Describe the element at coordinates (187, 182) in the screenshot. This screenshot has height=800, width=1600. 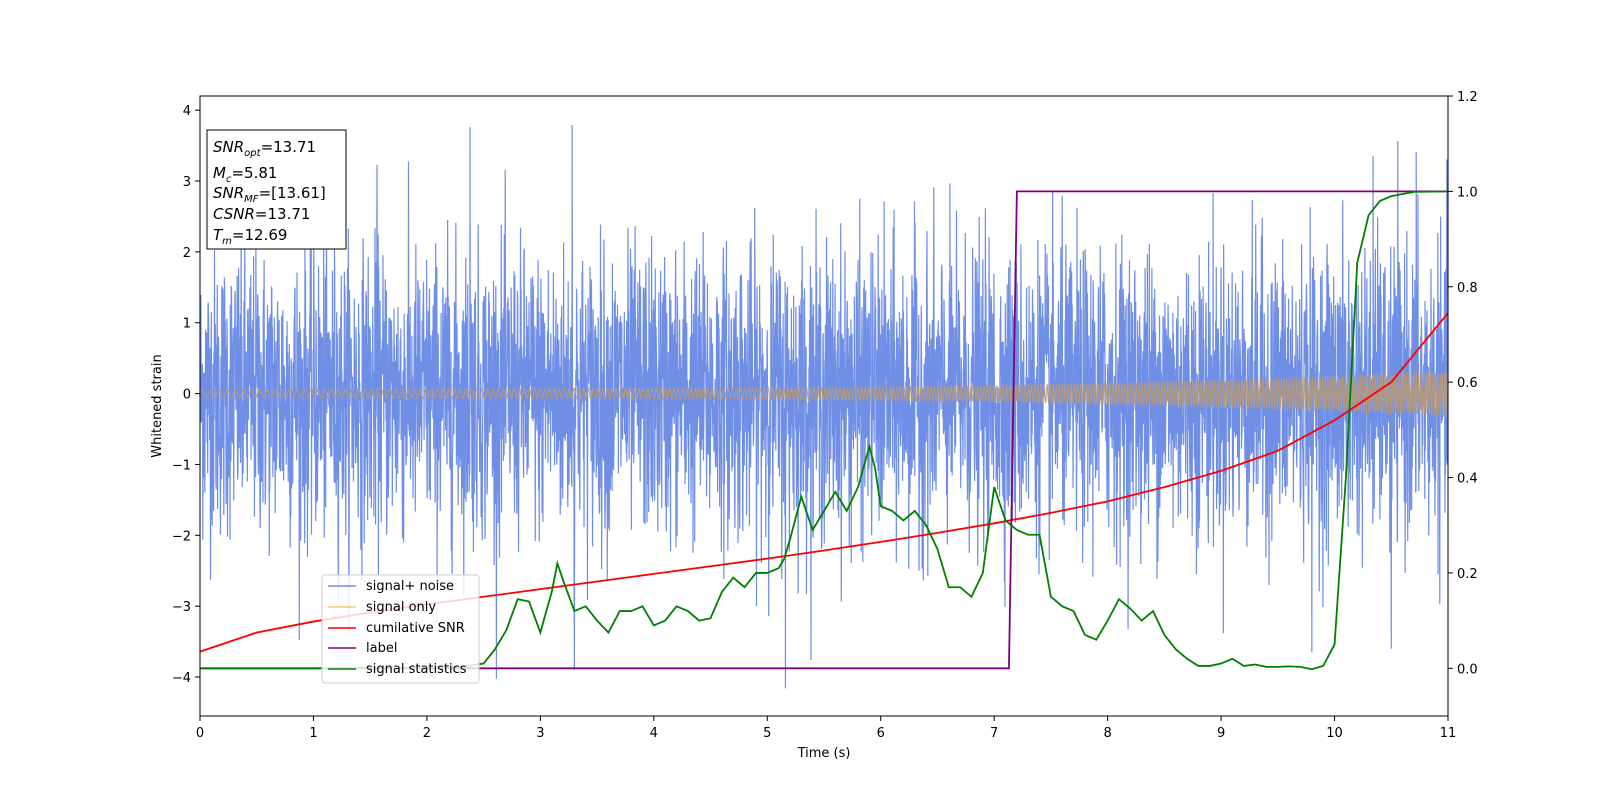
I see `y-tick-label: 3` at that location.